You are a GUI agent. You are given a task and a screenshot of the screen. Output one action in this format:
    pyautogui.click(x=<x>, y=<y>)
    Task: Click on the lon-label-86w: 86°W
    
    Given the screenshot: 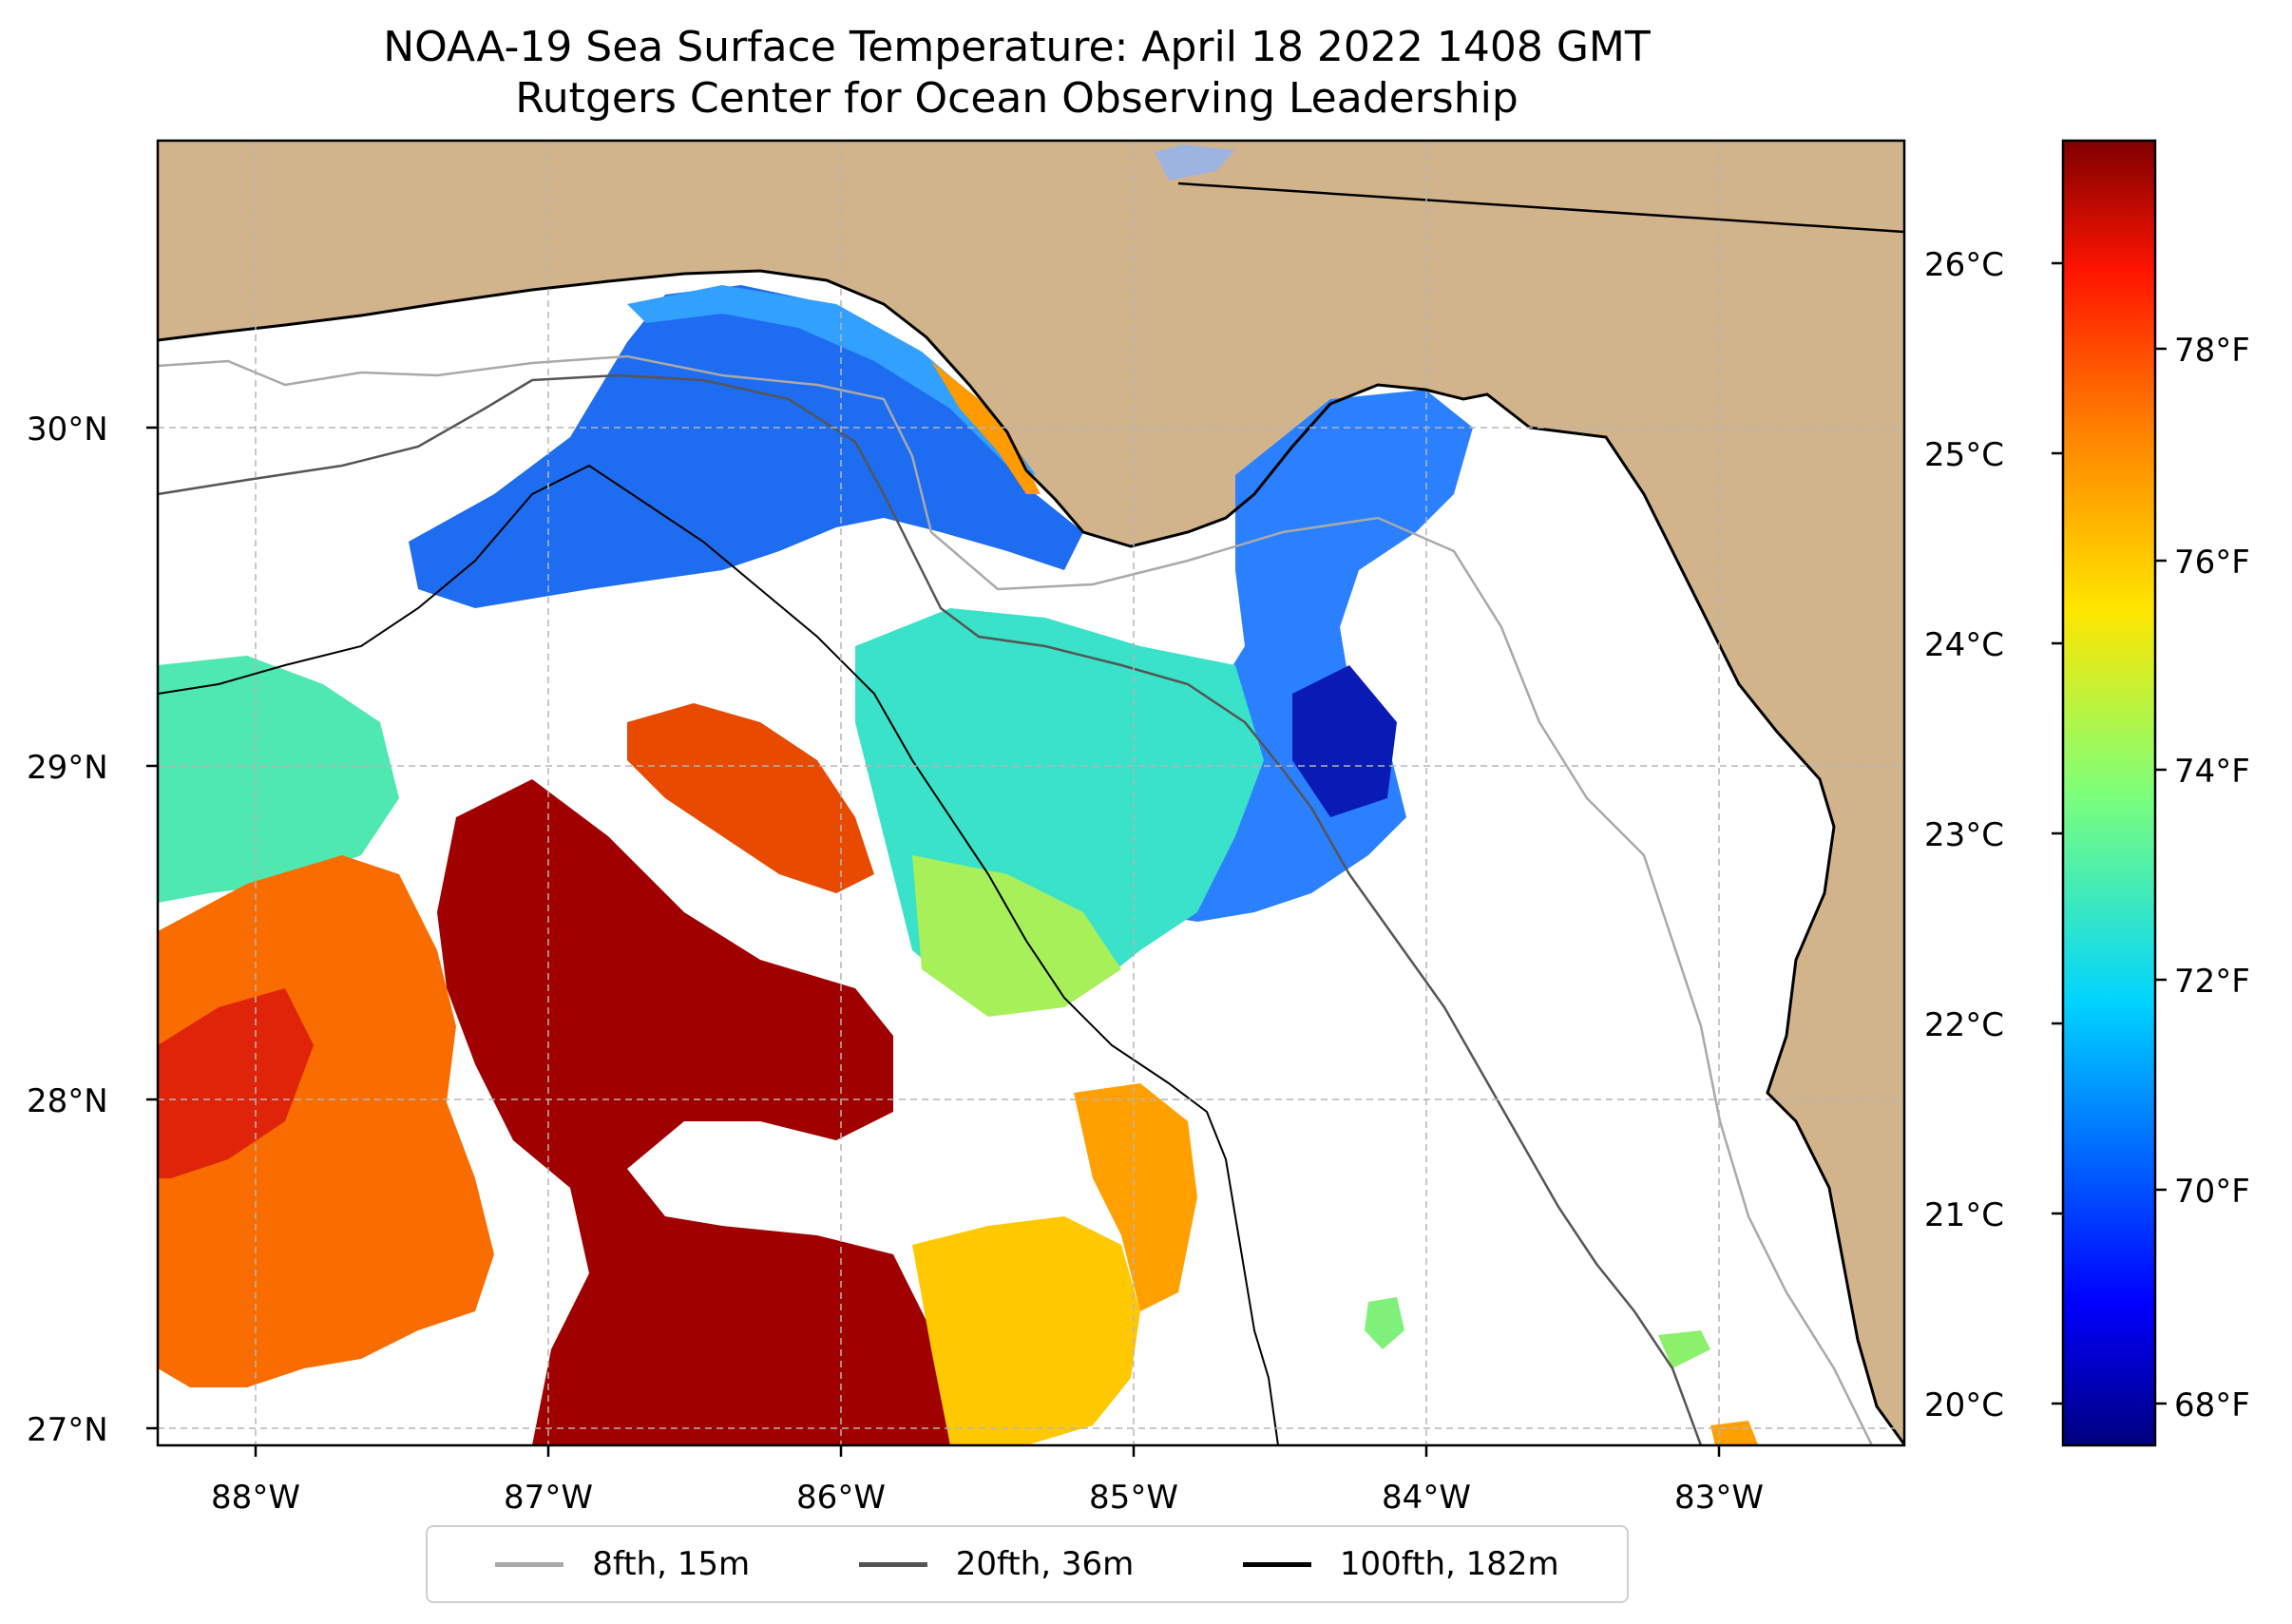 What is the action you would take?
    pyautogui.click(x=841, y=1498)
    